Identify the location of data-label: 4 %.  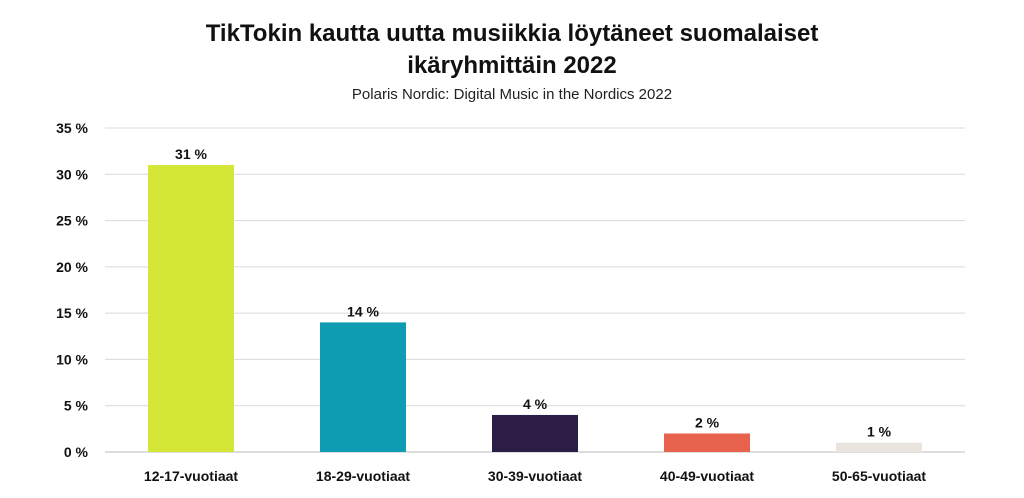
(535, 404).